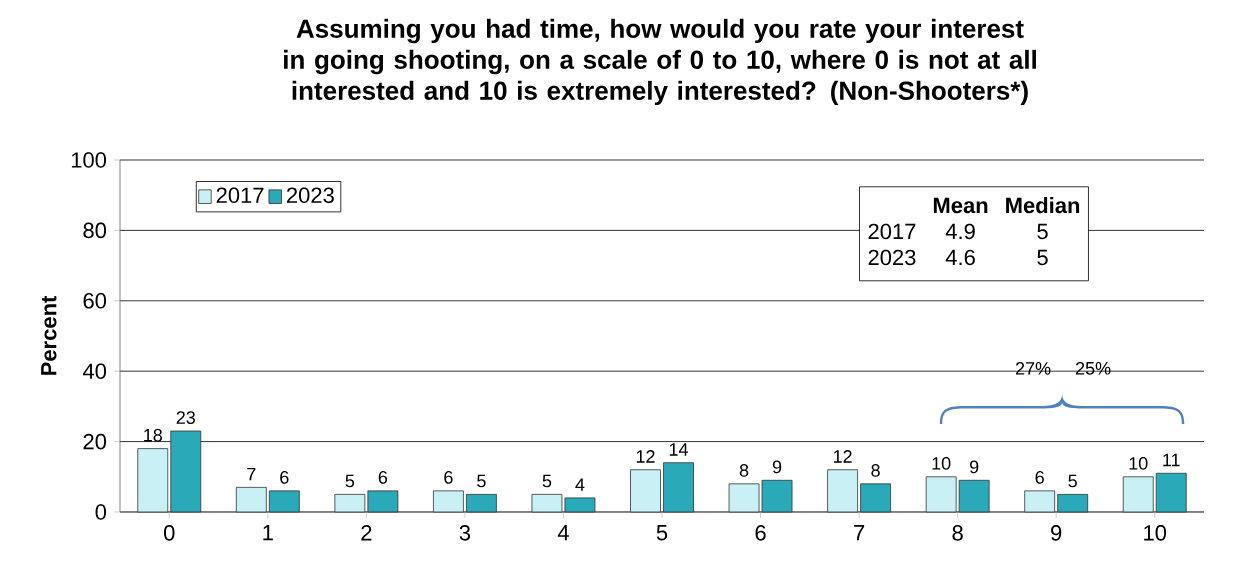  What do you see at coordinates (1171, 460) in the screenshot?
I see `data-label: 11` at bounding box center [1171, 460].